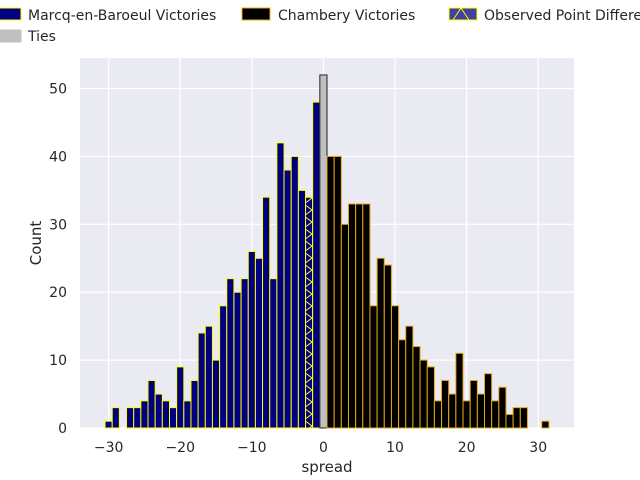  I want to click on legend-swatch-marcq, so click(11, 14).